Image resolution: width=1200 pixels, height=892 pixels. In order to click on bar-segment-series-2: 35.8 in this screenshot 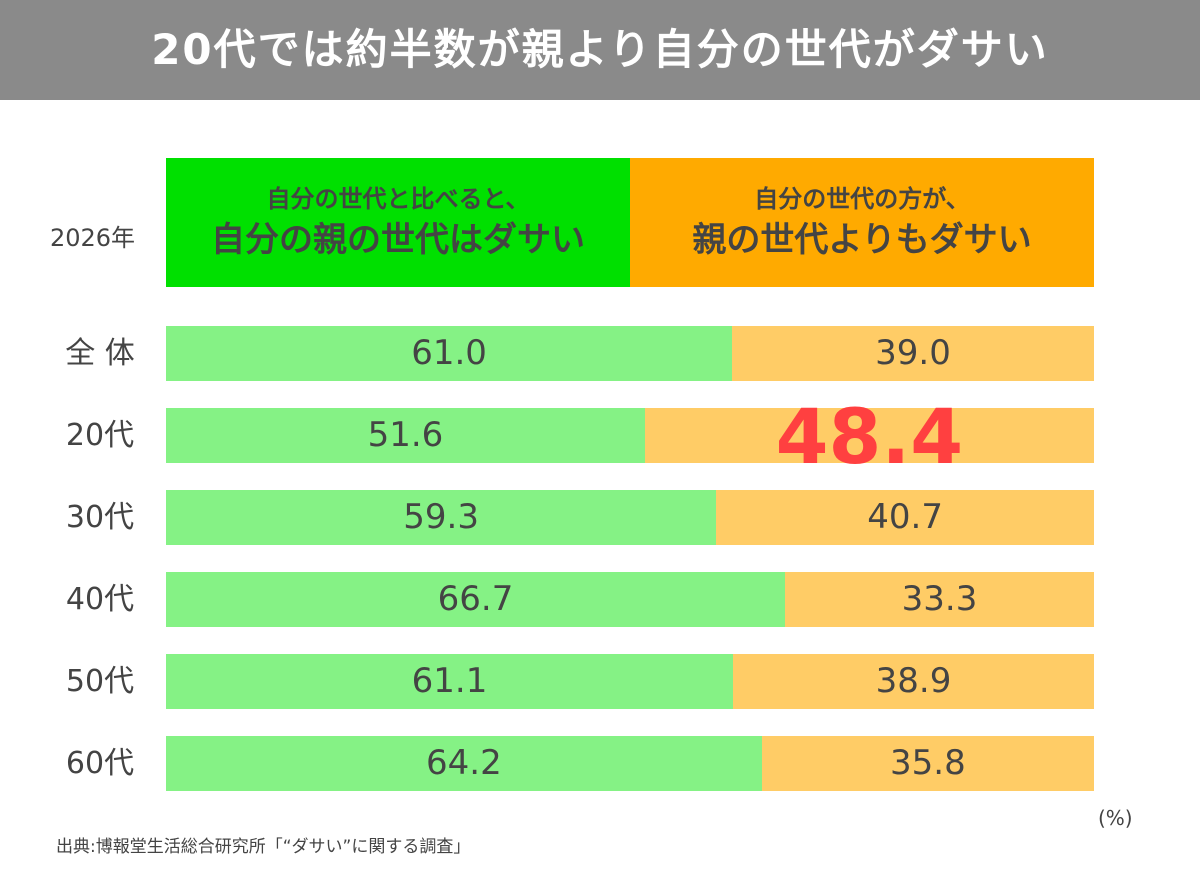, I will do `click(927, 763)`.